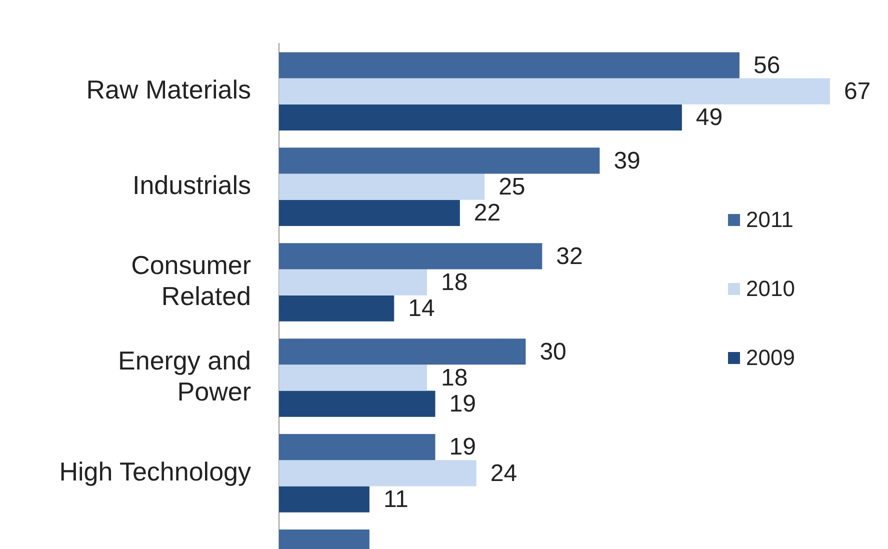 The image size is (888, 549). Describe the element at coordinates (395, 499) in the screenshot. I see `data-label: 11` at that location.